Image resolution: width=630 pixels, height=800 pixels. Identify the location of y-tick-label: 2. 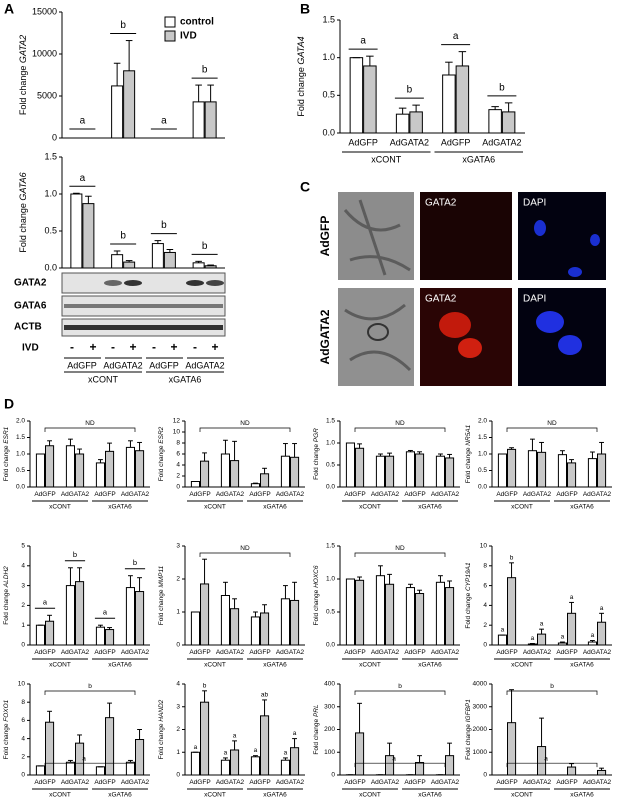
(23, 757).